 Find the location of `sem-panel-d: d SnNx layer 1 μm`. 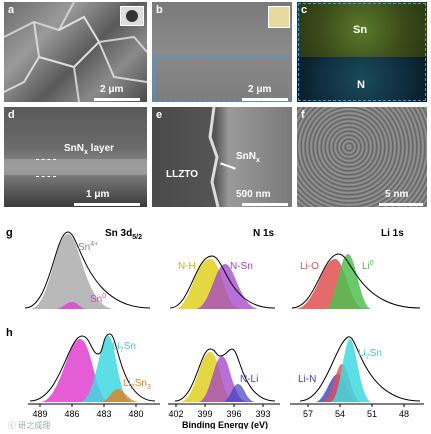

sem-panel-d: d SnNx layer 1 μm is located at coordinates (75, 157).